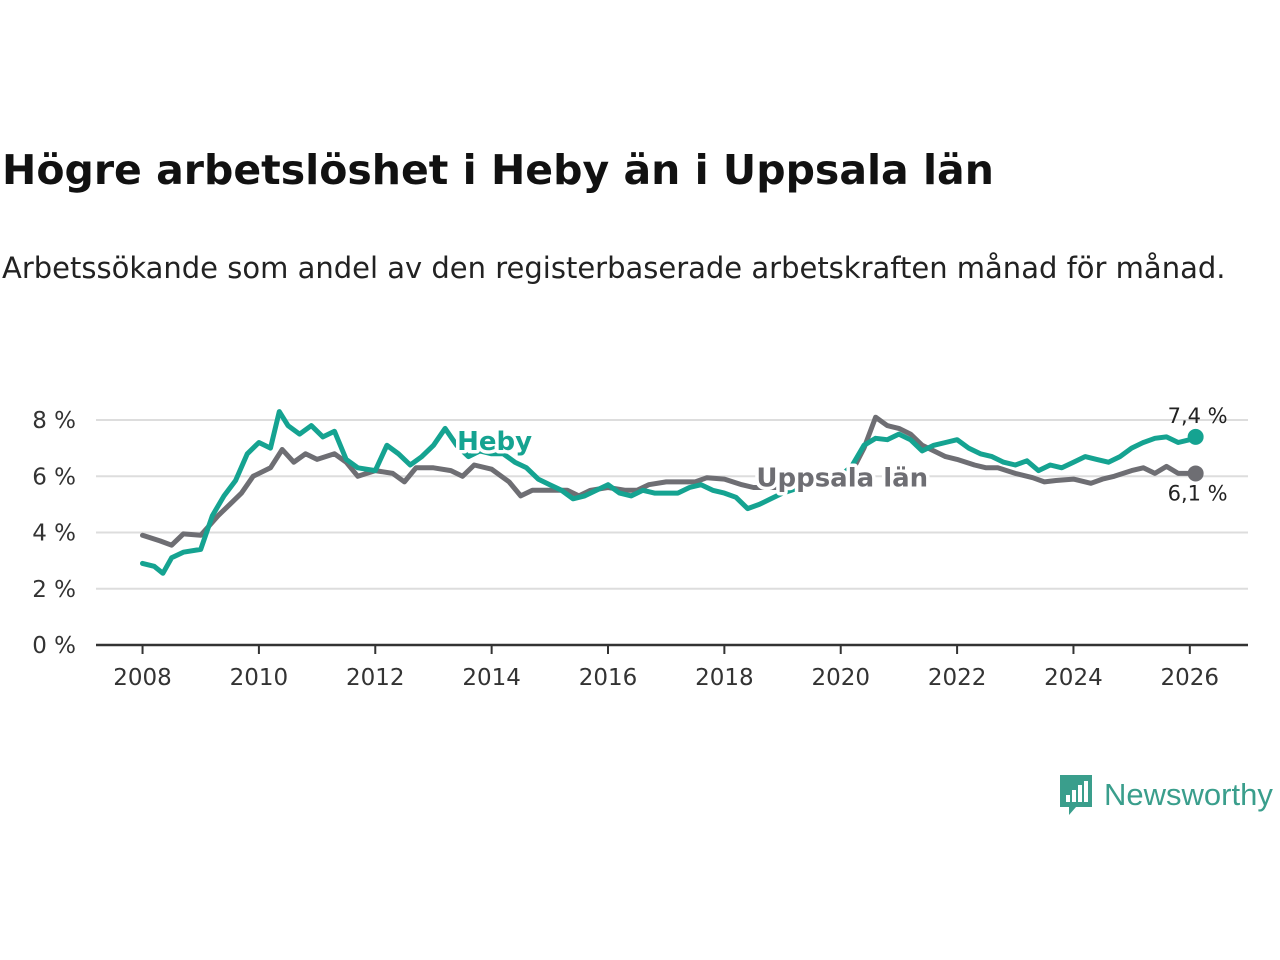  I want to click on y-tick-label: 2 %, so click(54, 590).